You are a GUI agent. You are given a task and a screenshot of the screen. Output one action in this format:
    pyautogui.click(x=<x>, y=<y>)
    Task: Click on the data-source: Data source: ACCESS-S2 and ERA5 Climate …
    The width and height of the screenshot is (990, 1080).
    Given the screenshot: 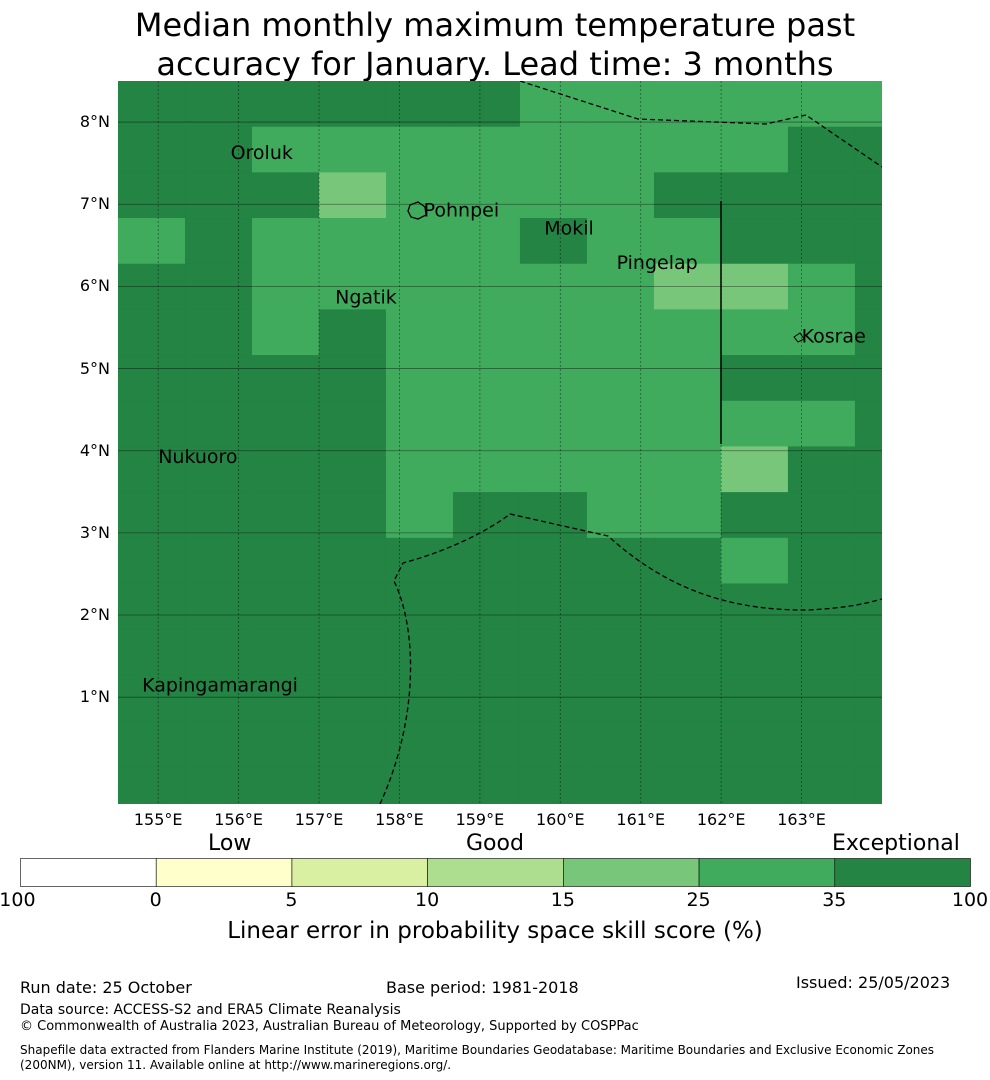 What is the action you would take?
    pyautogui.click(x=210, y=1010)
    